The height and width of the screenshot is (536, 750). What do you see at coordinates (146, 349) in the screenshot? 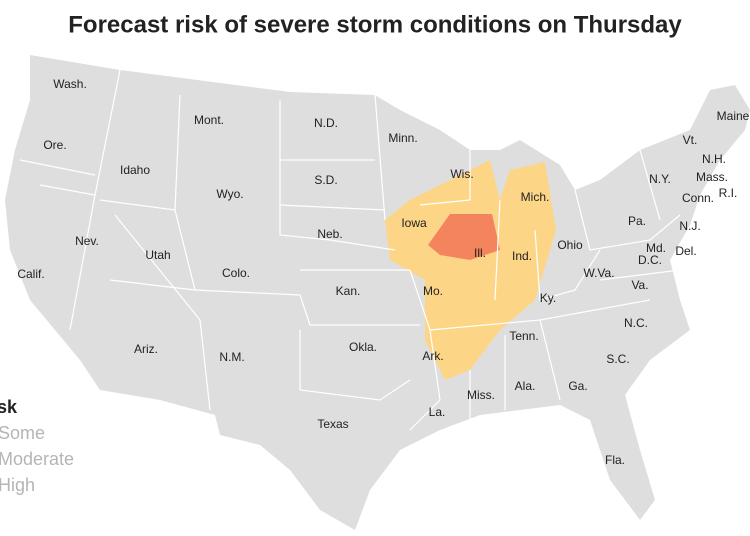
I see `state-label: Ariz.` at bounding box center [146, 349].